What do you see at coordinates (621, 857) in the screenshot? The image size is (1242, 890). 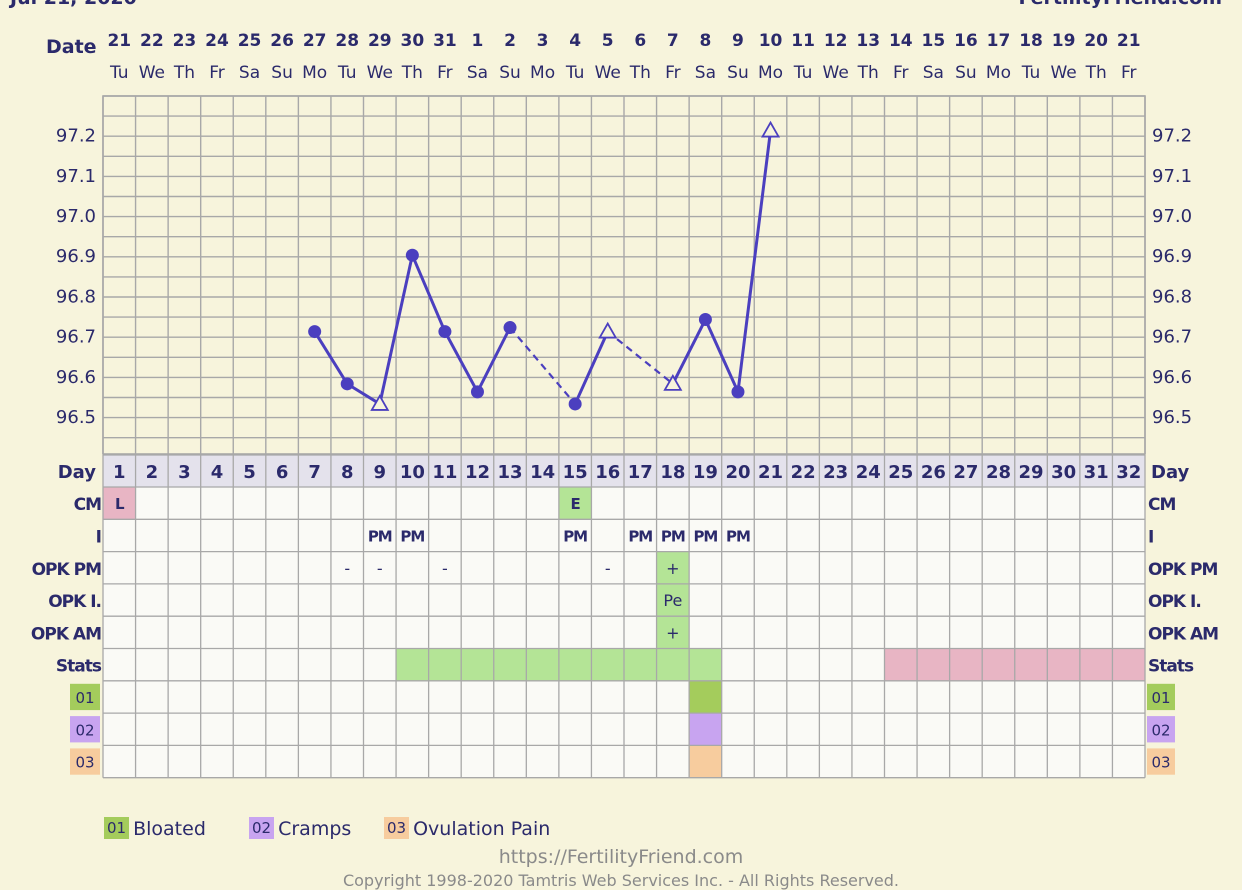 I see `footer-url: https://FertilityFriend.com` at bounding box center [621, 857].